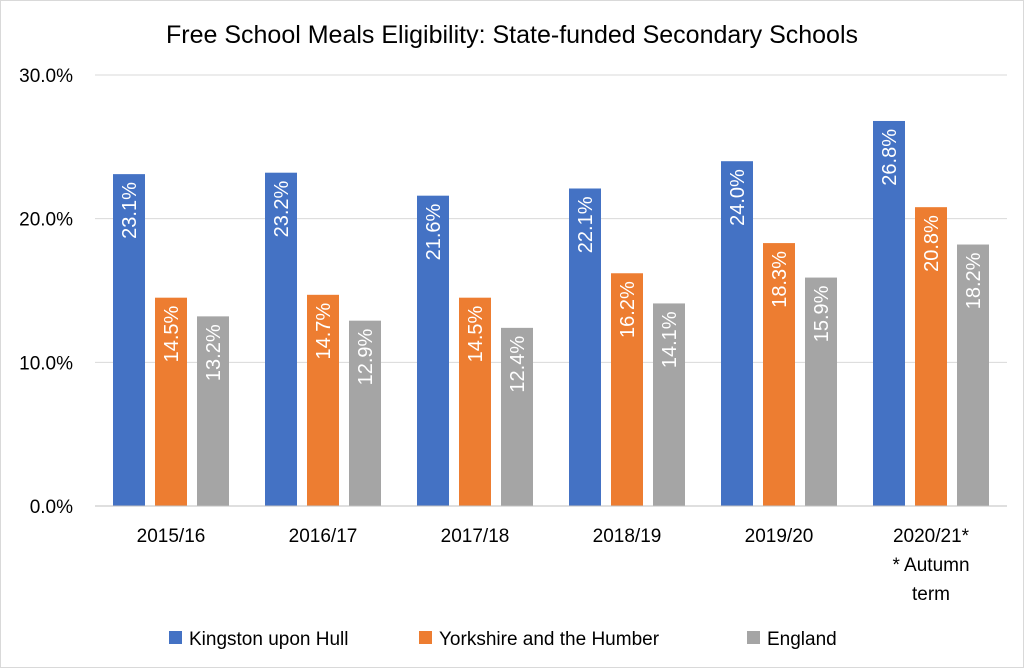 Image resolution: width=1024 pixels, height=668 pixels. I want to click on data-label: 23.1%, so click(130, 210).